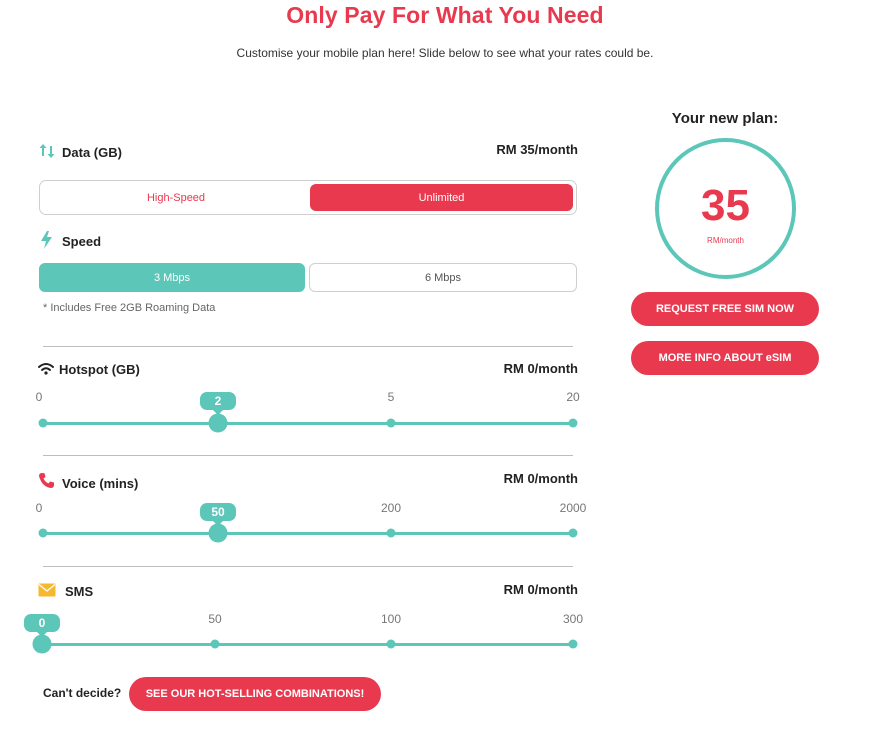  What do you see at coordinates (308, 241) in the screenshot?
I see `speed-section-header: Speed` at bounding box center [308, 241].